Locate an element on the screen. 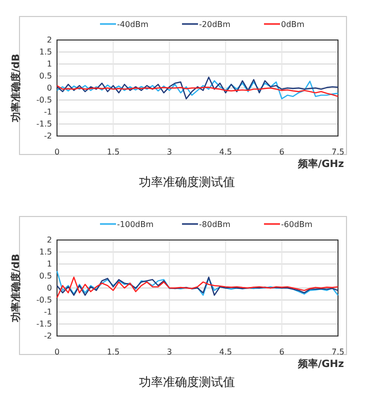  legend-label: -60dBm is located at coordinates (297, 224).